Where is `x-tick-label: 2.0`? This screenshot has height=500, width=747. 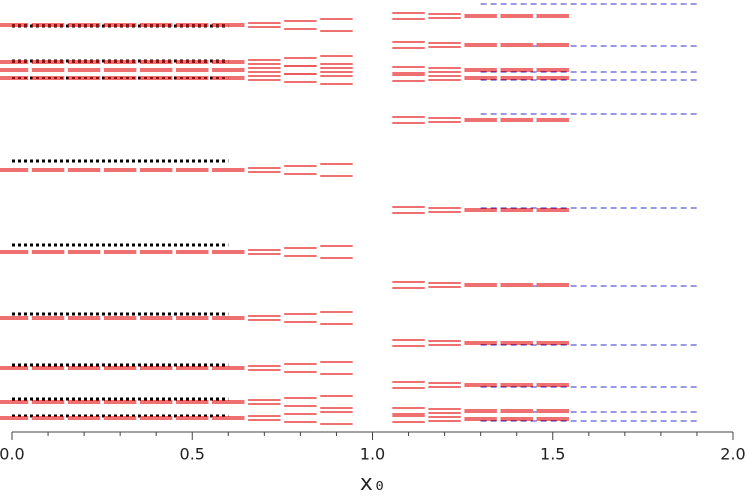
x-tick-label: 2.0 is located at coordinates (732, 454).